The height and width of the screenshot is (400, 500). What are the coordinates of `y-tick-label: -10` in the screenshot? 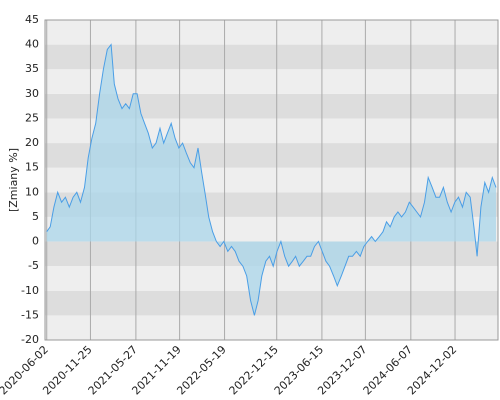 It's located at (30, 290).